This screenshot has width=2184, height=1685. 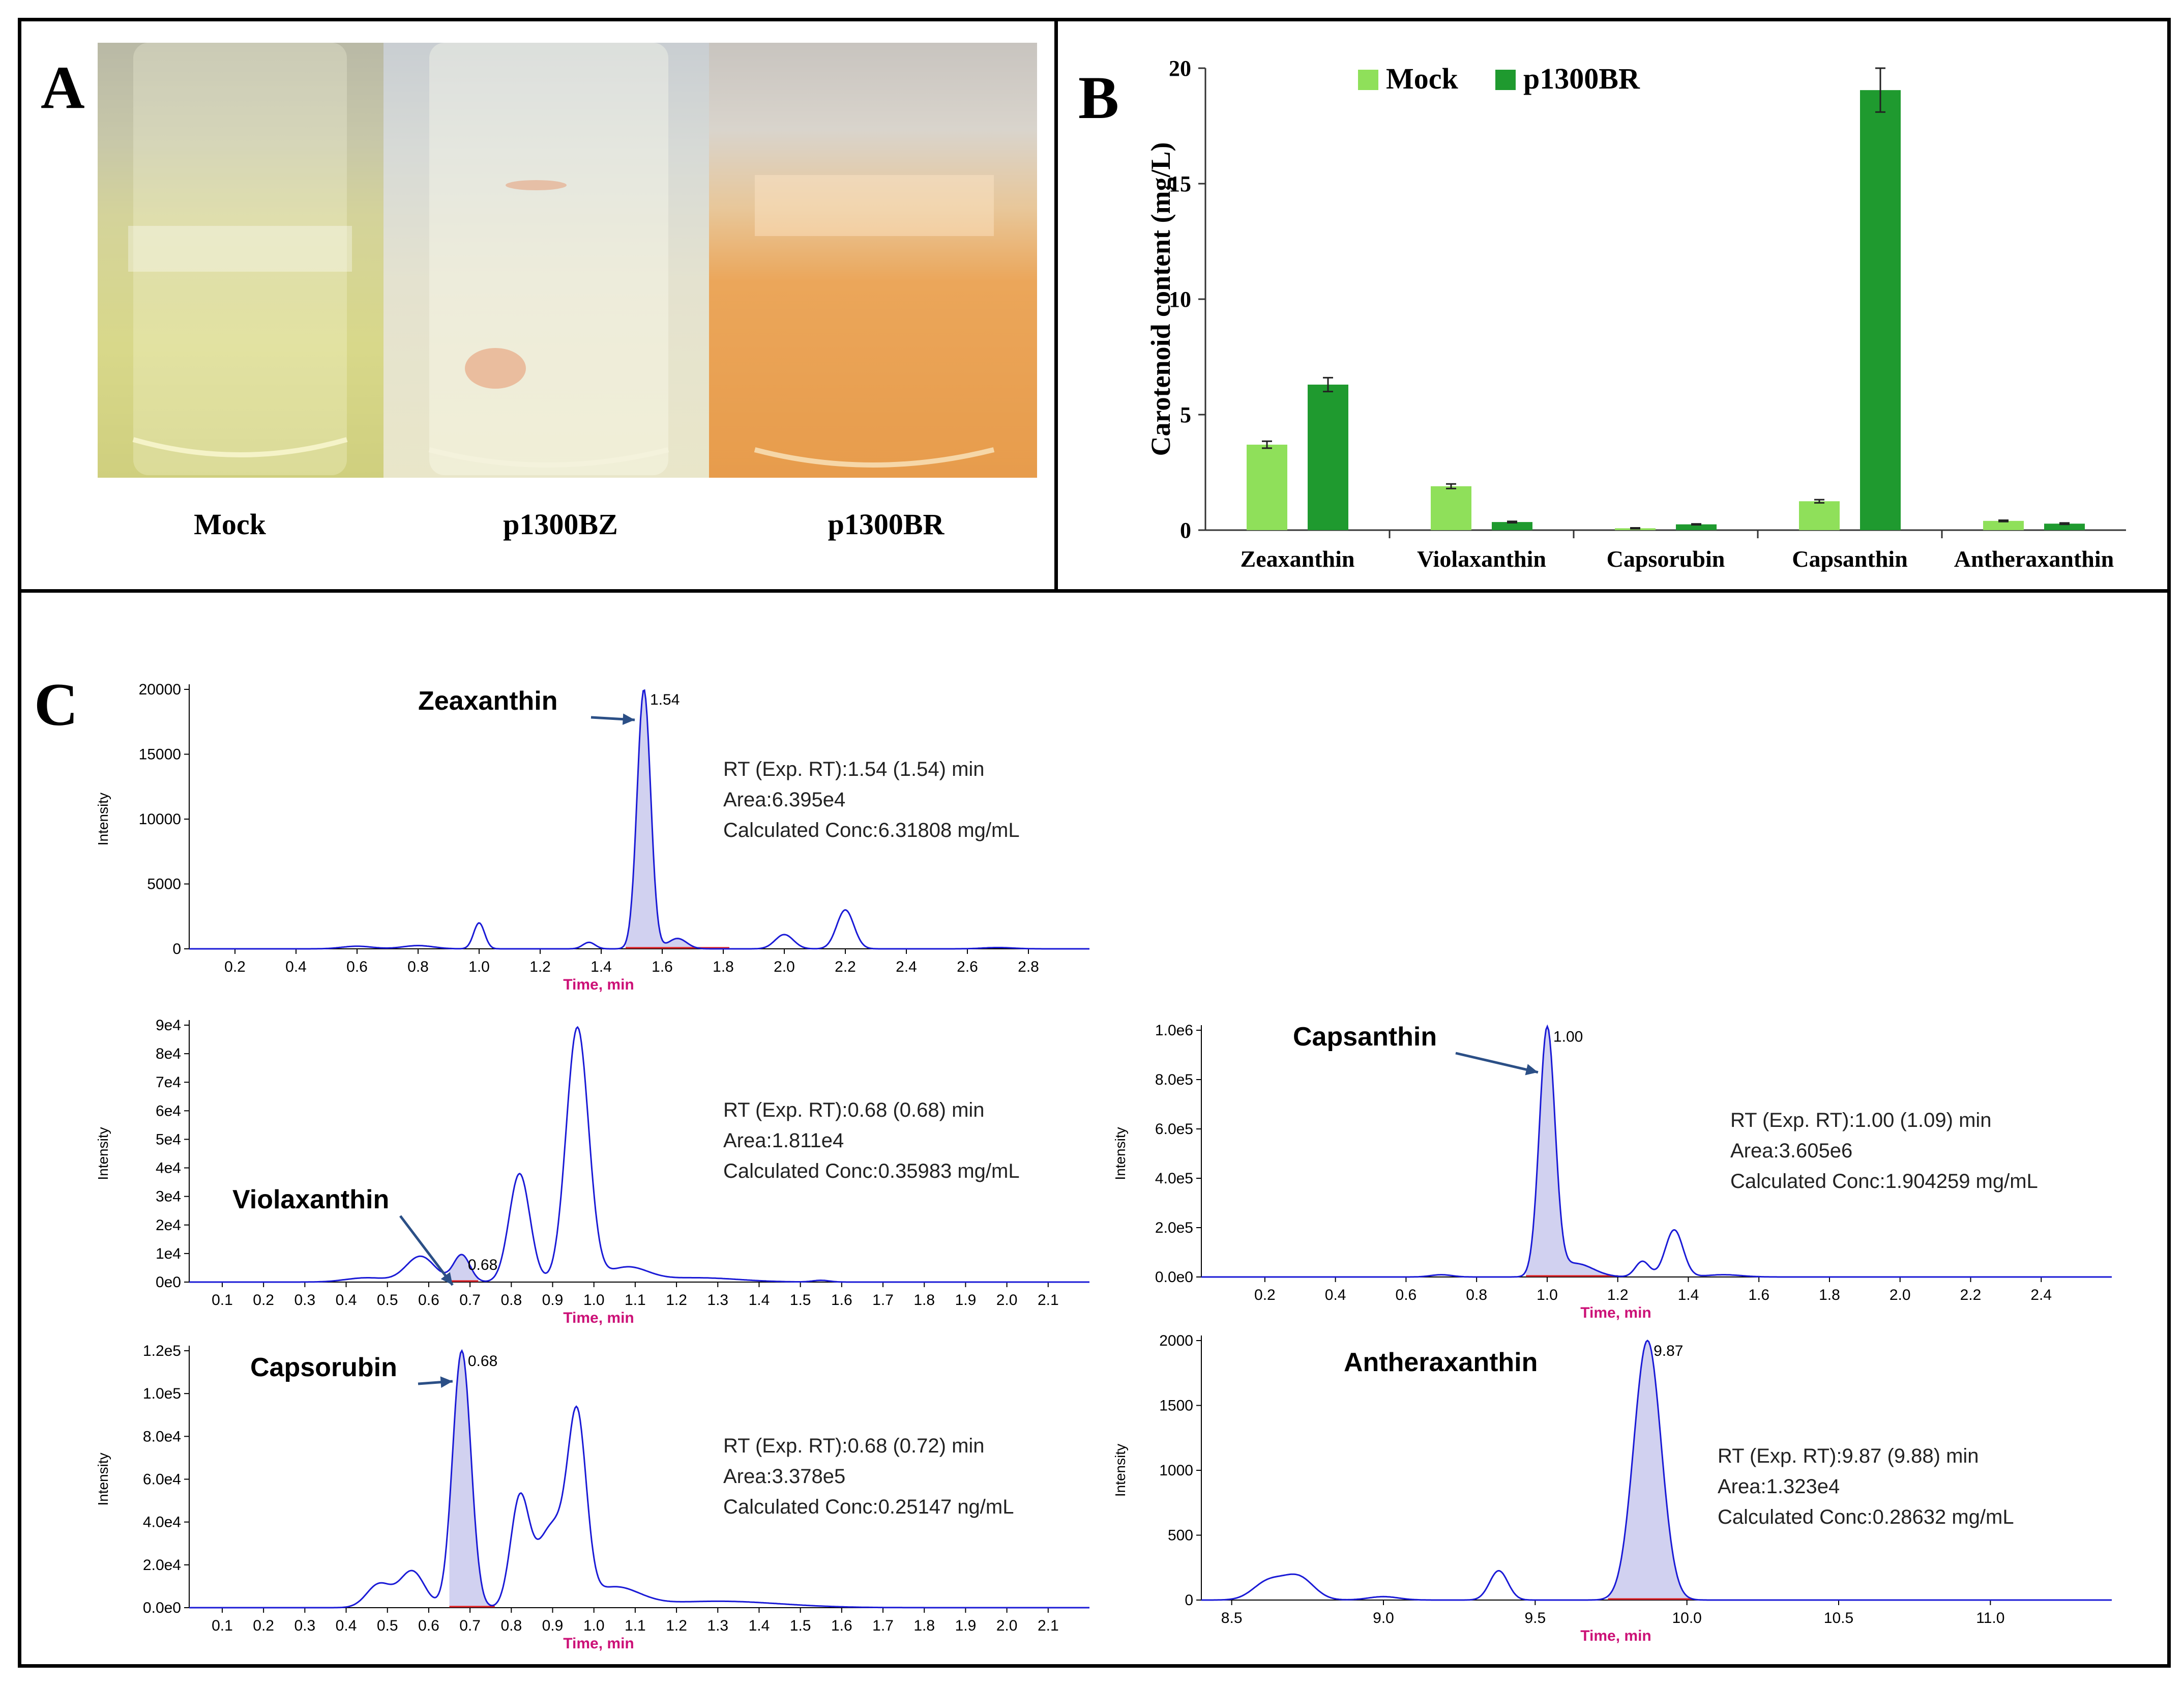 What do you see at coordinates (1686, 1618) in the screenshot?
I see `x-tick-label: 10.0` at bounding box center [1686, 1618].